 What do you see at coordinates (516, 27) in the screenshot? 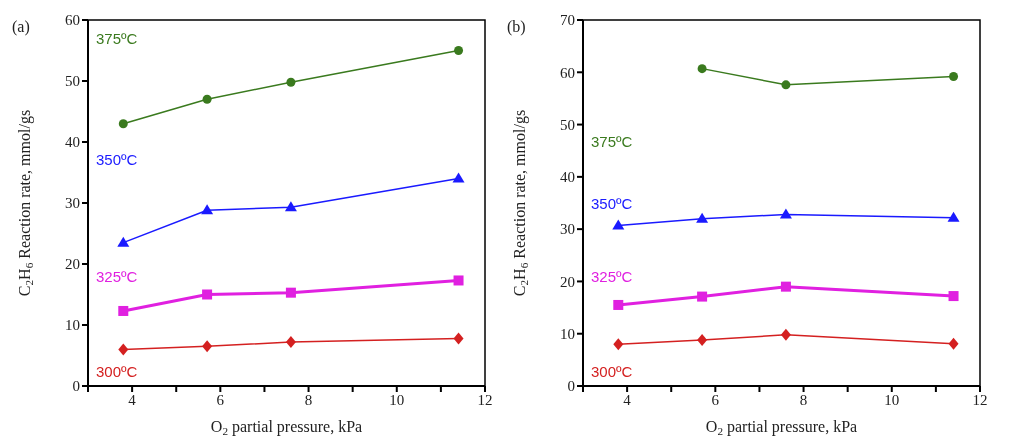
I see `chart-title: (b)` at bounding box center [516, 27].